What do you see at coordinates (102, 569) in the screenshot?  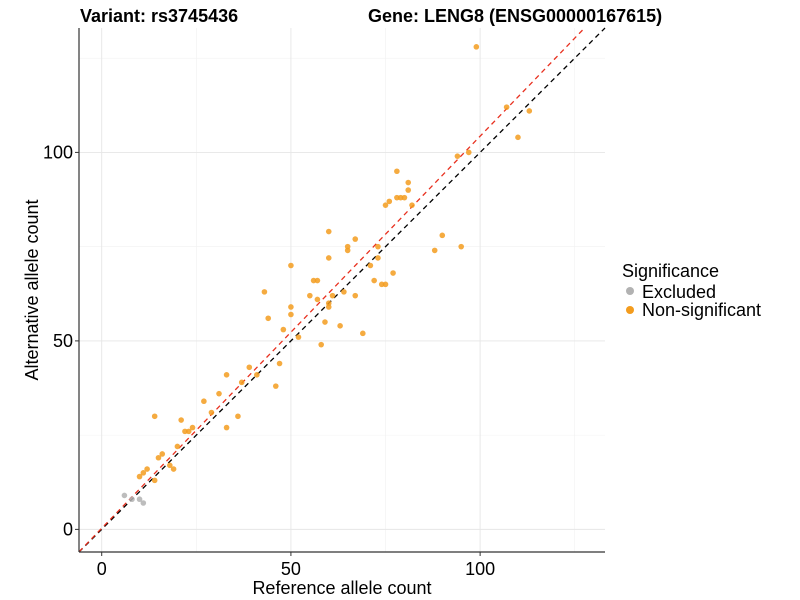 I see `x-tick-label: 0` at bounding box center [102, 569].